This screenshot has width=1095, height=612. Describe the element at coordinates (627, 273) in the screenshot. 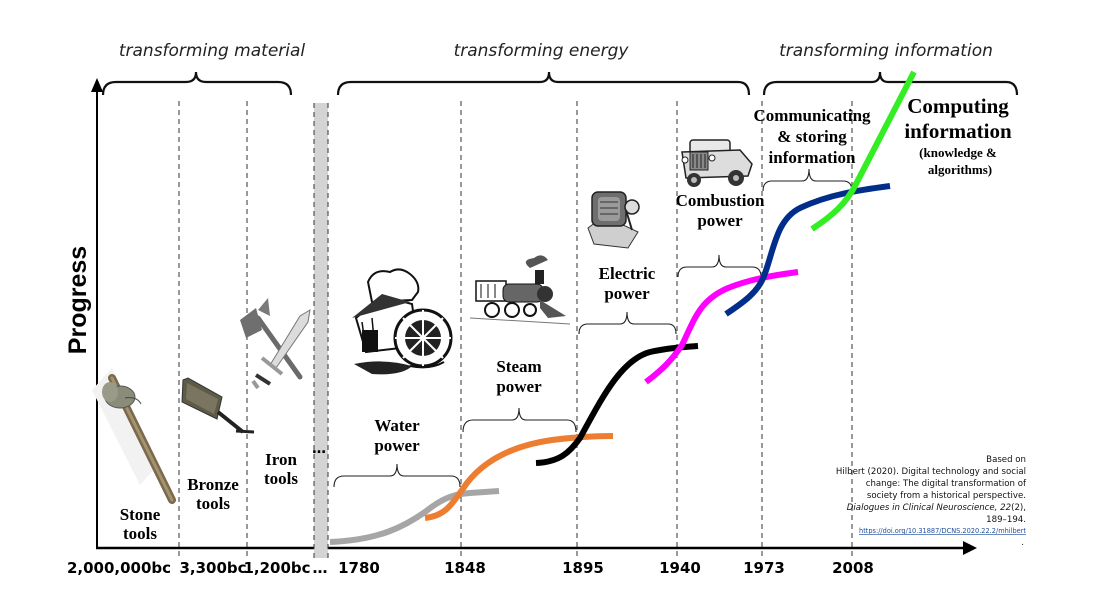

I see `stage-label-line: Electric` at that location.